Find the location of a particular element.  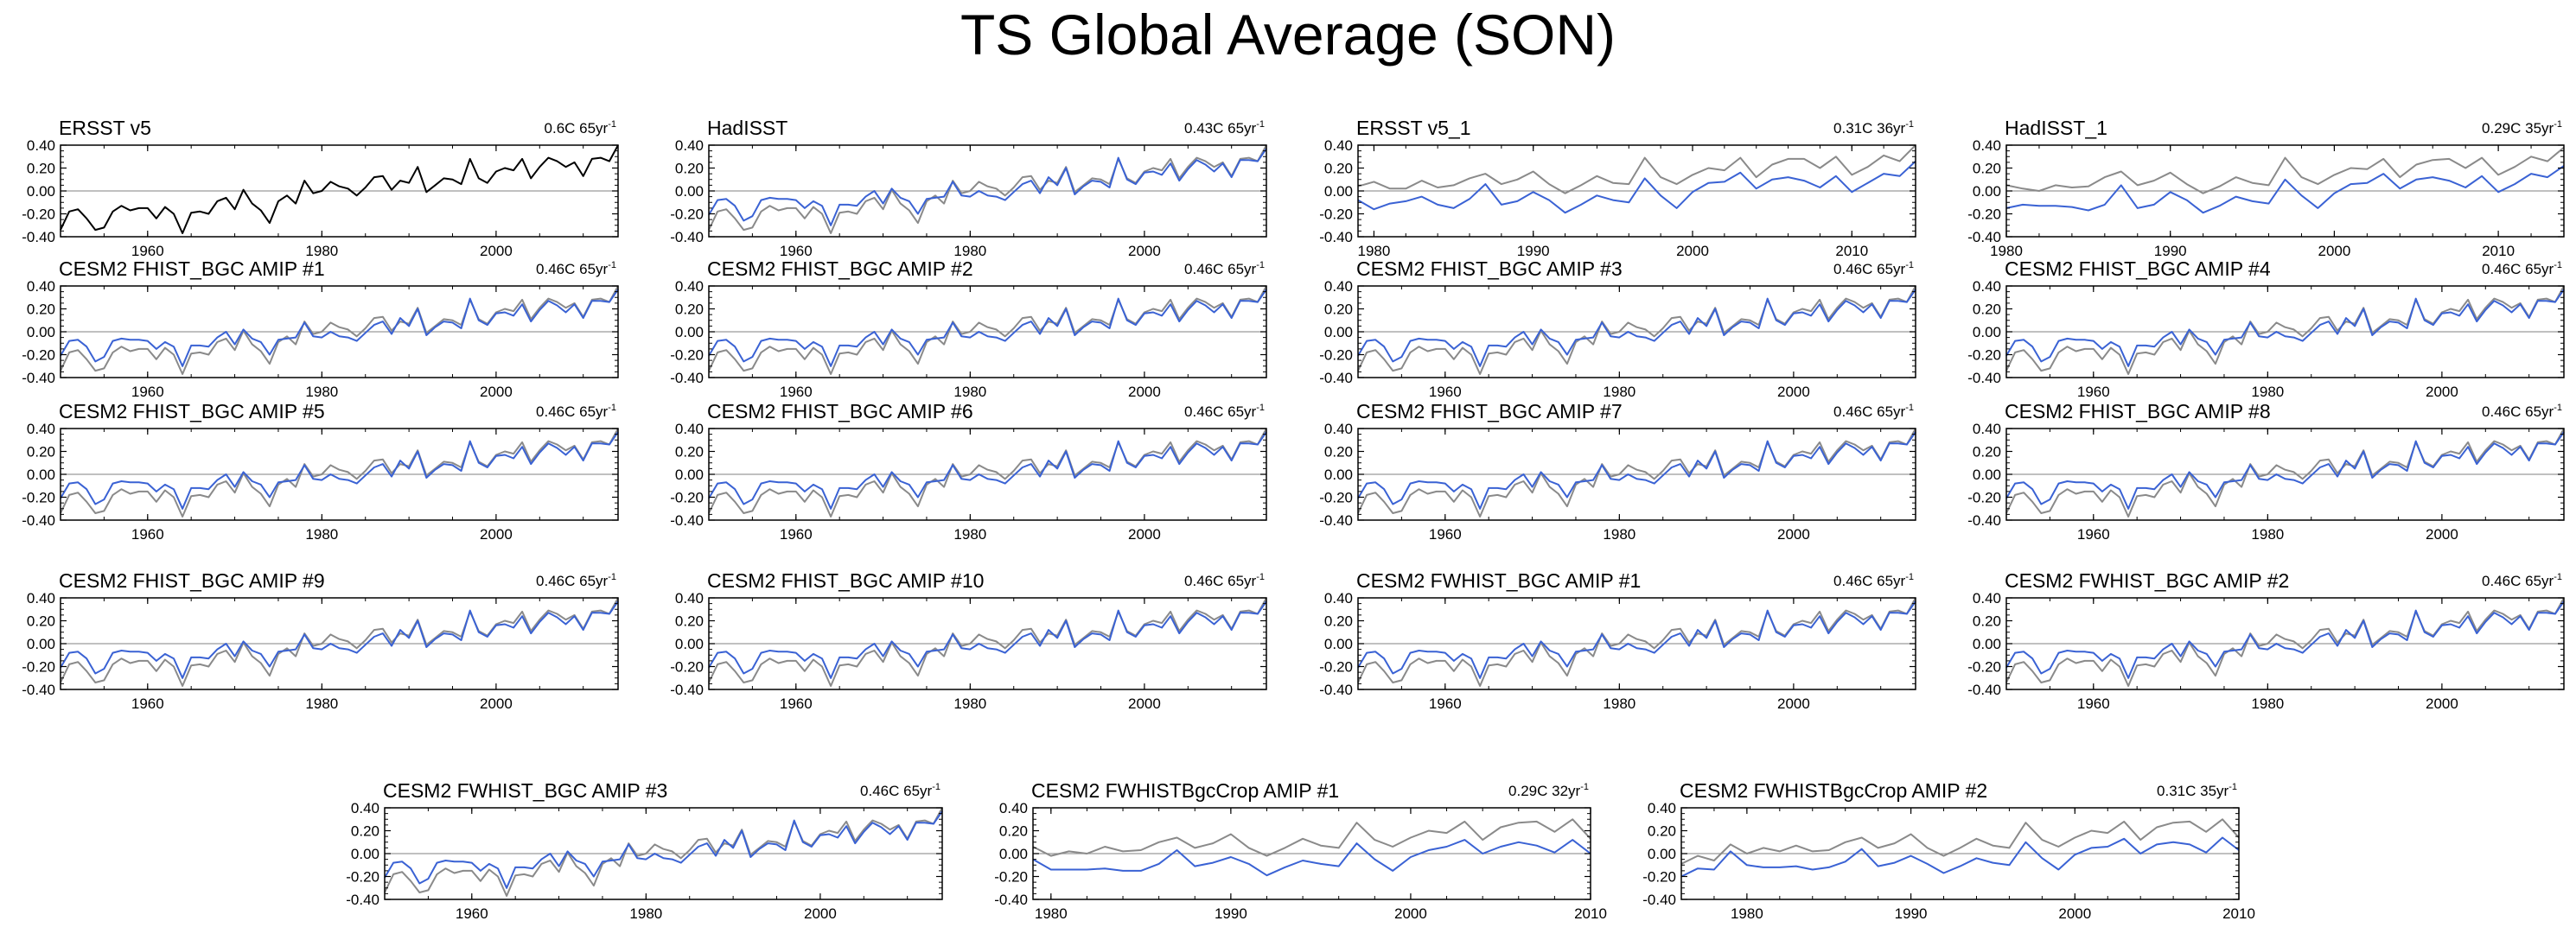

panel-trend: 0.29C 35yr-1 is located at coordinates (2522, 128).